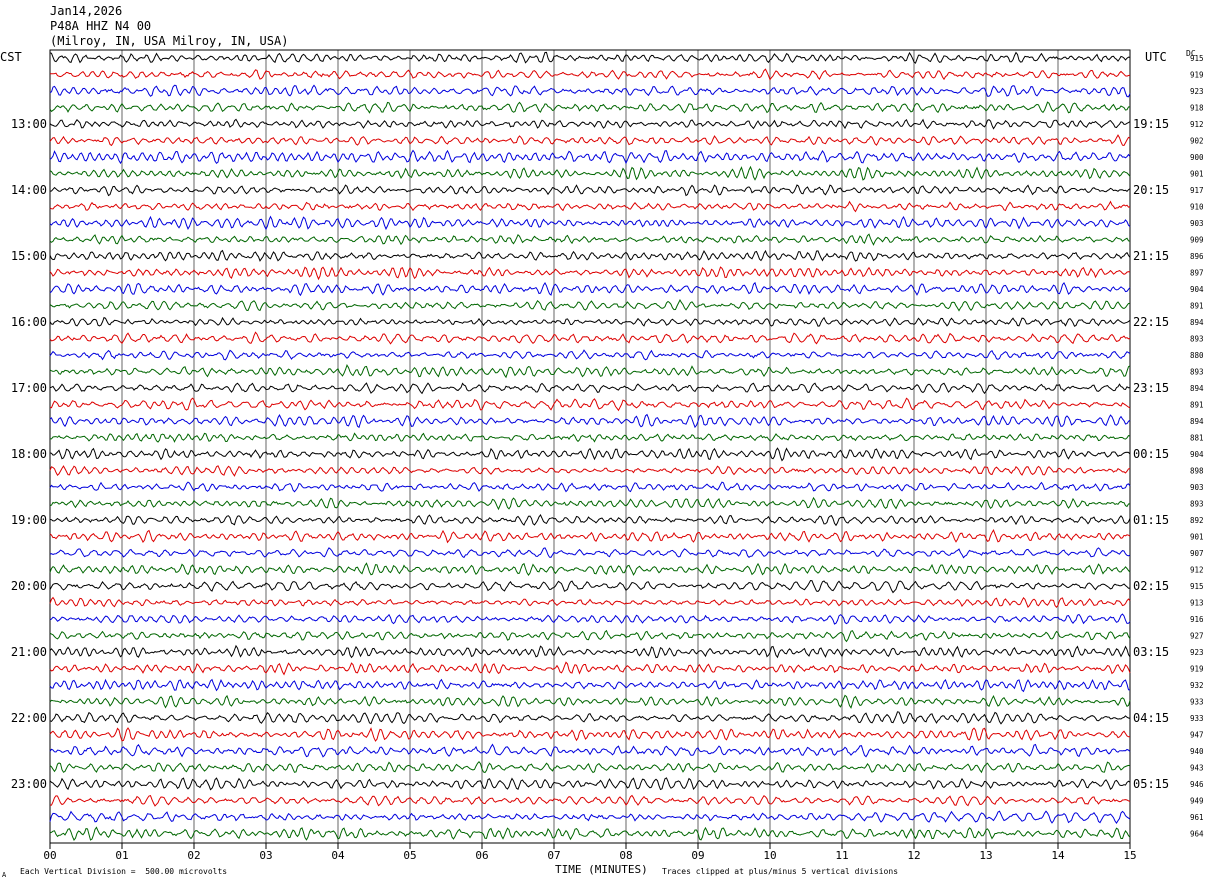 The width and height of the screenshot is (1210, 886). Describe the element at coordinates (1197, 108) in the screenshot. I see `dc-offset-label: 918` at that location.